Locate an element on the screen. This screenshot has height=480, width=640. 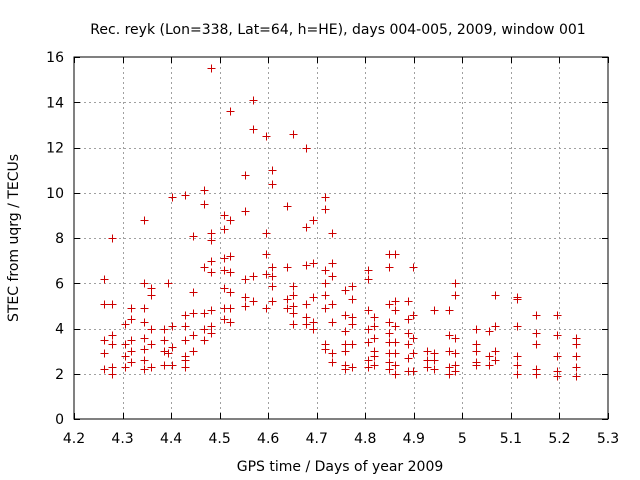
x-tick-label: 4.3 is located at coordinates (122, 439).